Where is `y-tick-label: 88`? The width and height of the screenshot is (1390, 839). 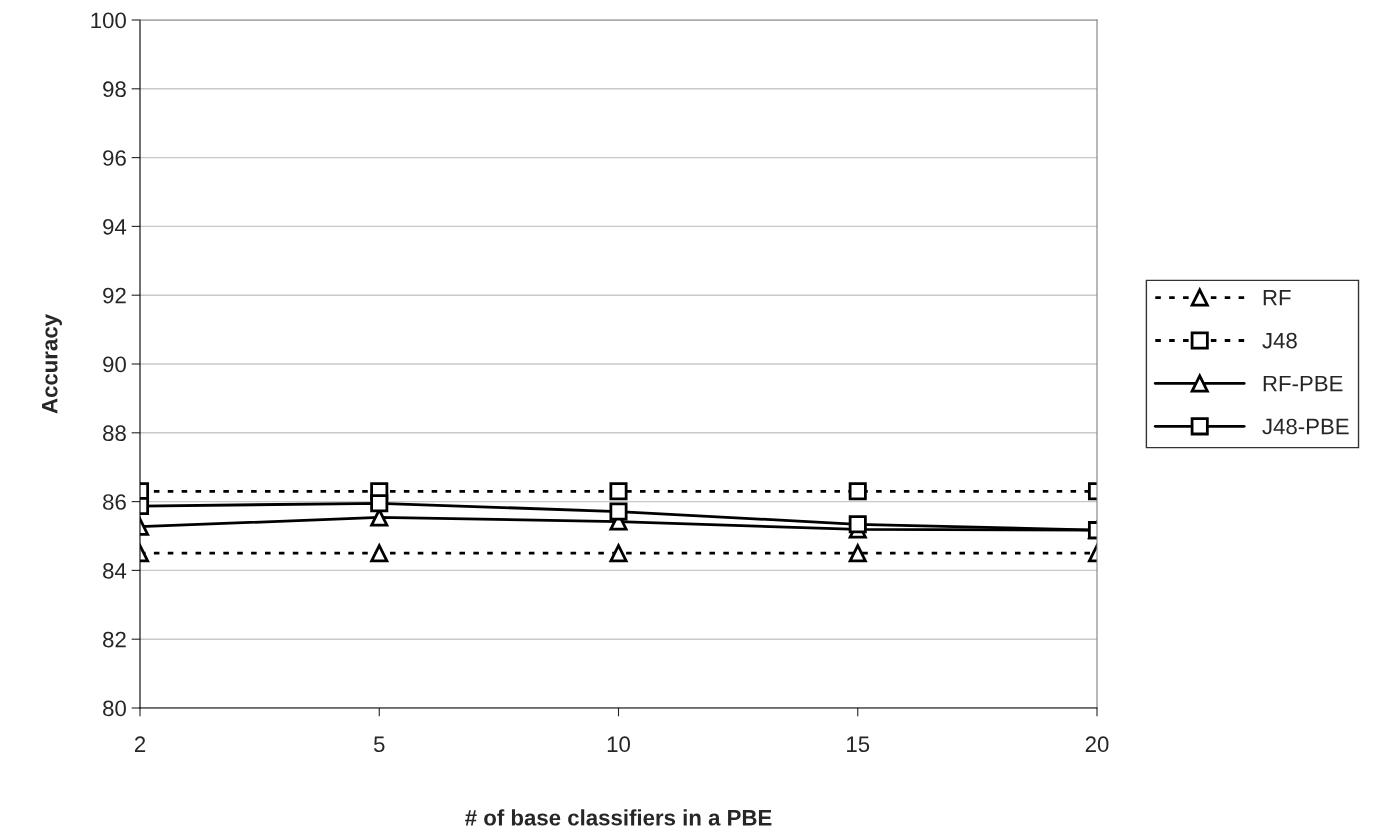
y-tick-label: 88 is located at coordinates (114, 433).